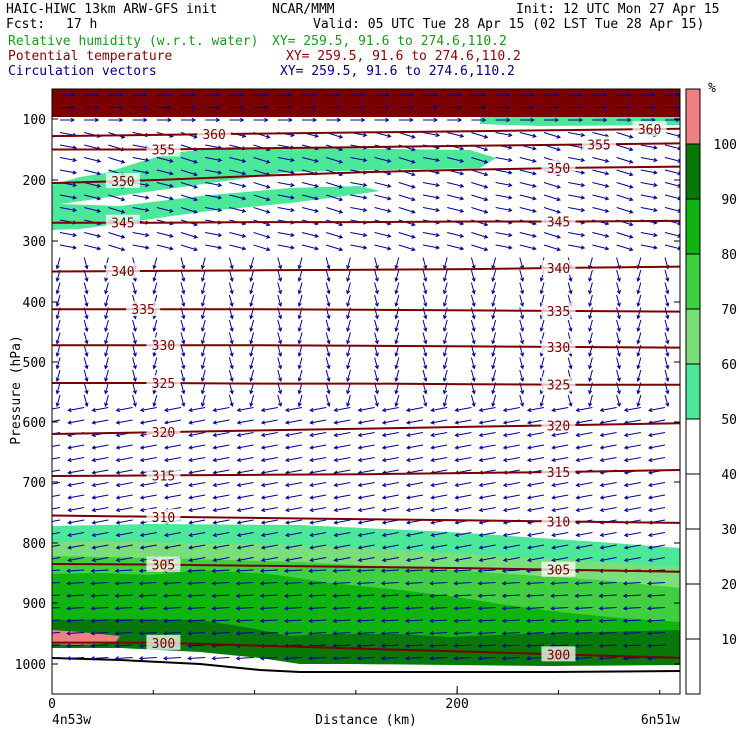 This screenshot has width=740, height=740. What do you see at coordinates (693, 281) in the screenshot?
I see `colorbar-bin` at bounding box center [693, 281].